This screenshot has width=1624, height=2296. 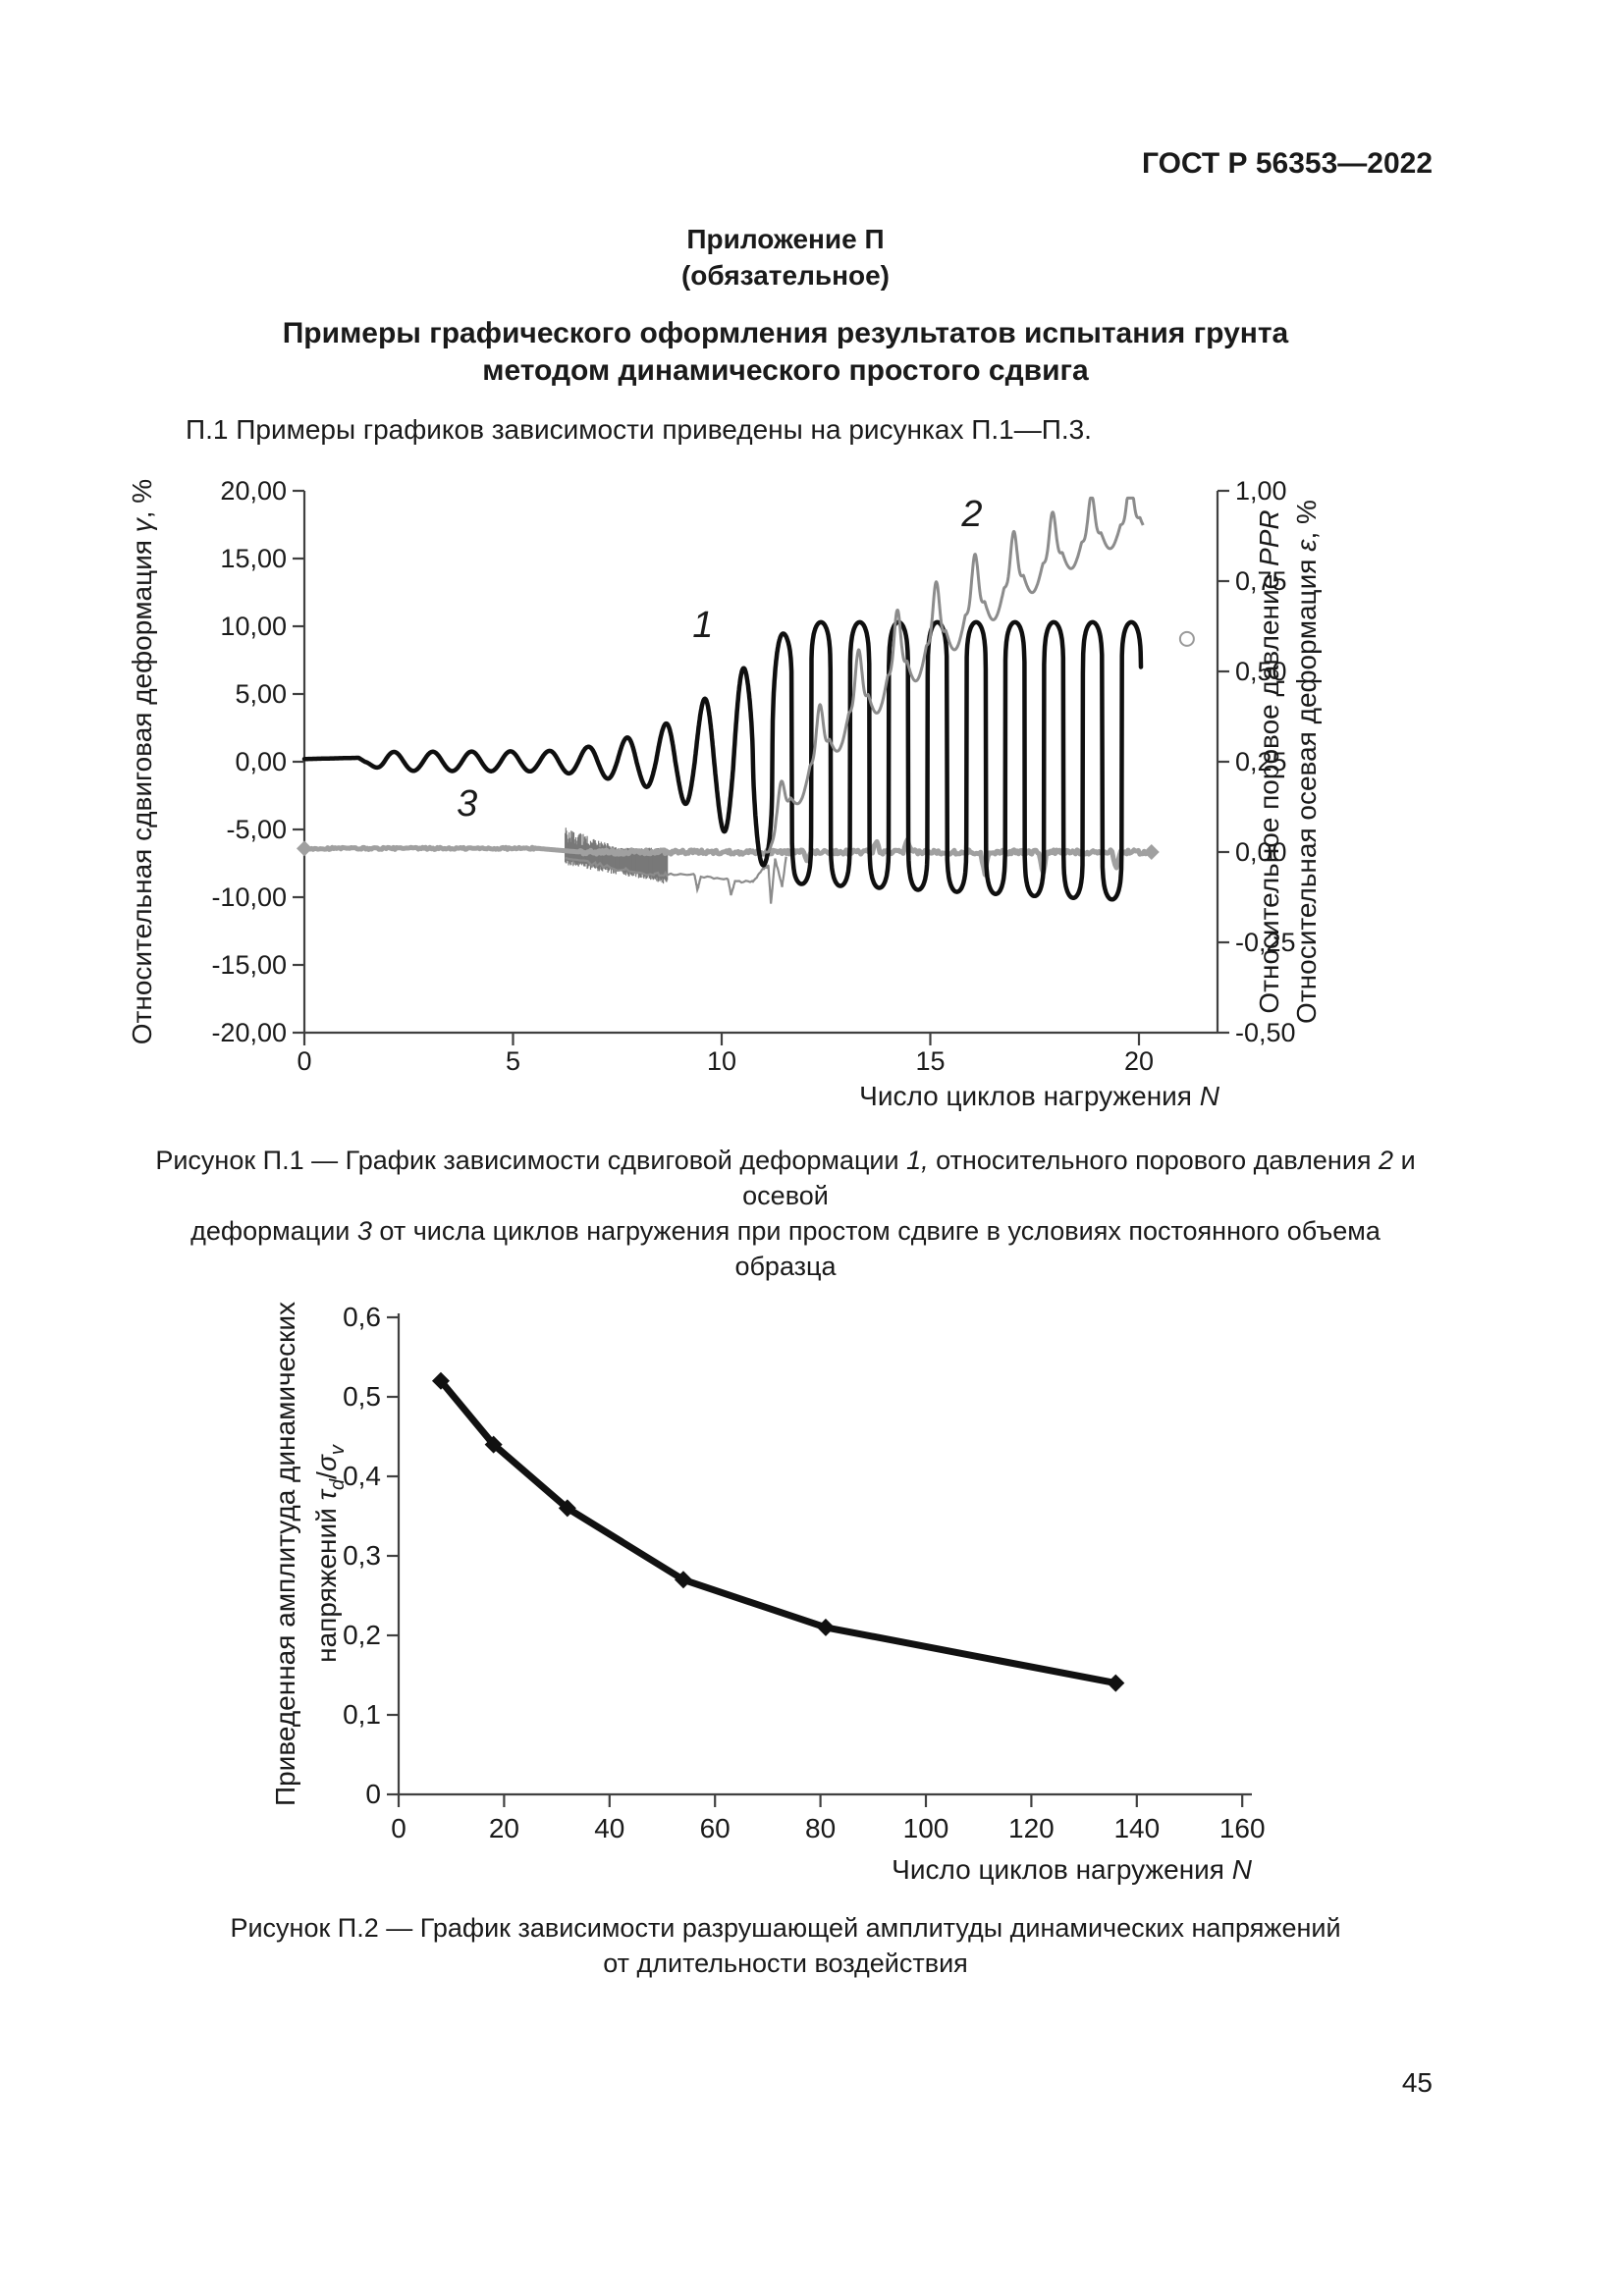 I want to click on x-tick-label: 120, so click(x=1031, y=1828).